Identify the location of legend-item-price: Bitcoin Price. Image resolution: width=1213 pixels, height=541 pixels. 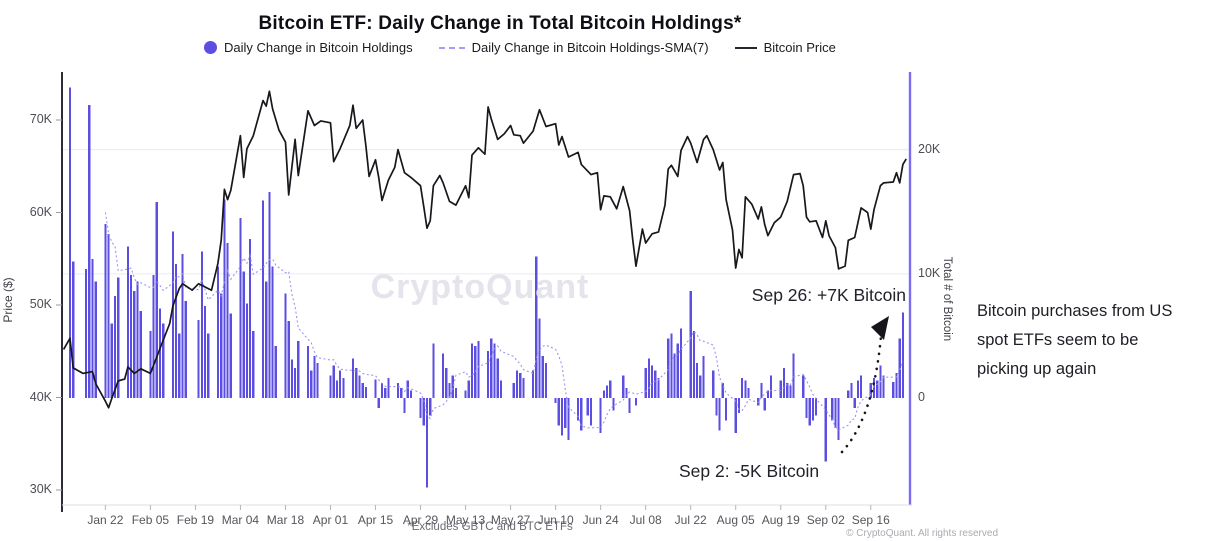
(785, 47).